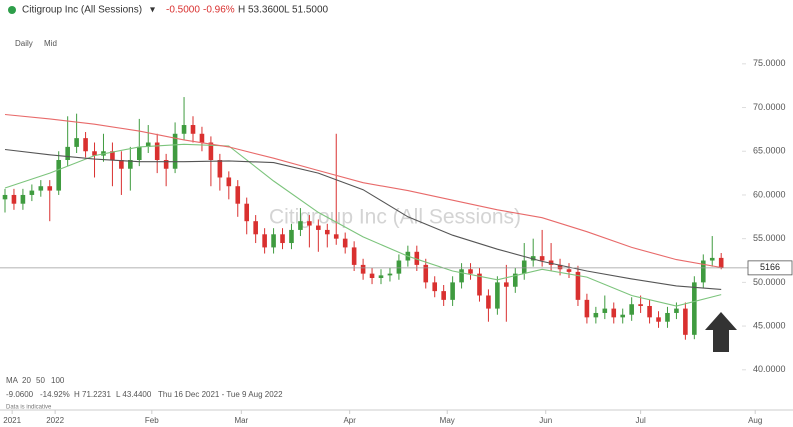  Describe the element at coordinates (349, 420) in the screenshot. I see `x-tick-label: Apr` at that location.